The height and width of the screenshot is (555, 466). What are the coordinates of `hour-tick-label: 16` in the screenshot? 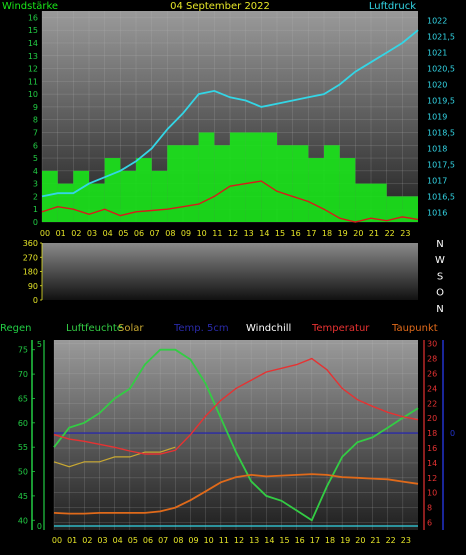 It's located at (296, 233).